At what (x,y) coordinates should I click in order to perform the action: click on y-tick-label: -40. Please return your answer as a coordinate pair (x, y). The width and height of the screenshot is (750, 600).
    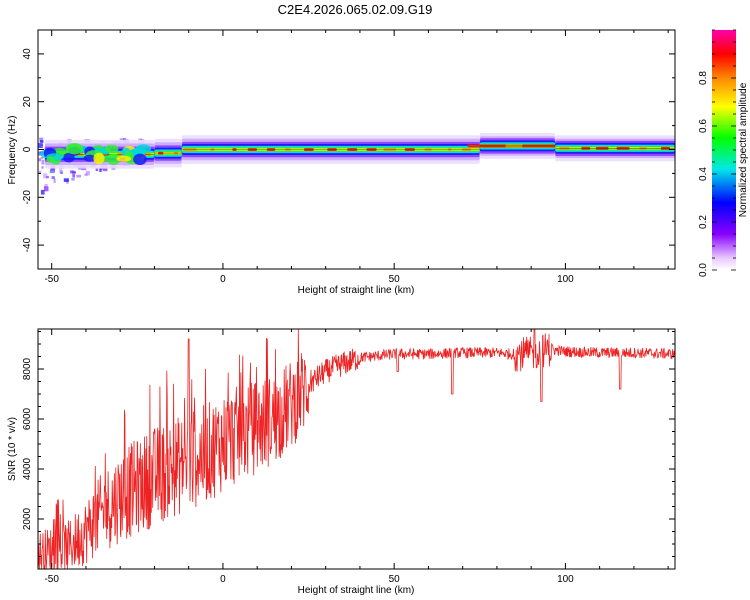
    Looking at the image, I should click on (27, 244).